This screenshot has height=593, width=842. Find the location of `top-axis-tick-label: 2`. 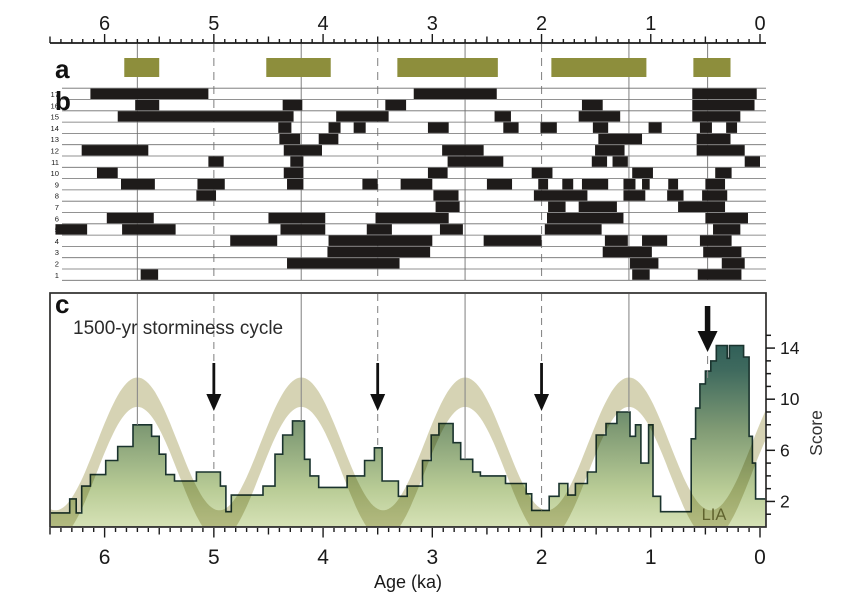

top-axis-tick-label: 2 is located at coordinates (541, 24).